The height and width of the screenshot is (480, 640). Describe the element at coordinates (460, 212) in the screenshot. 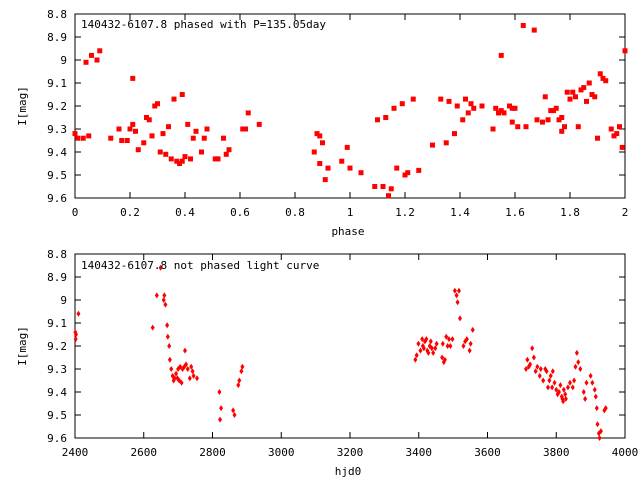

I see `phased-x-tick-label: 1.4` at that location.